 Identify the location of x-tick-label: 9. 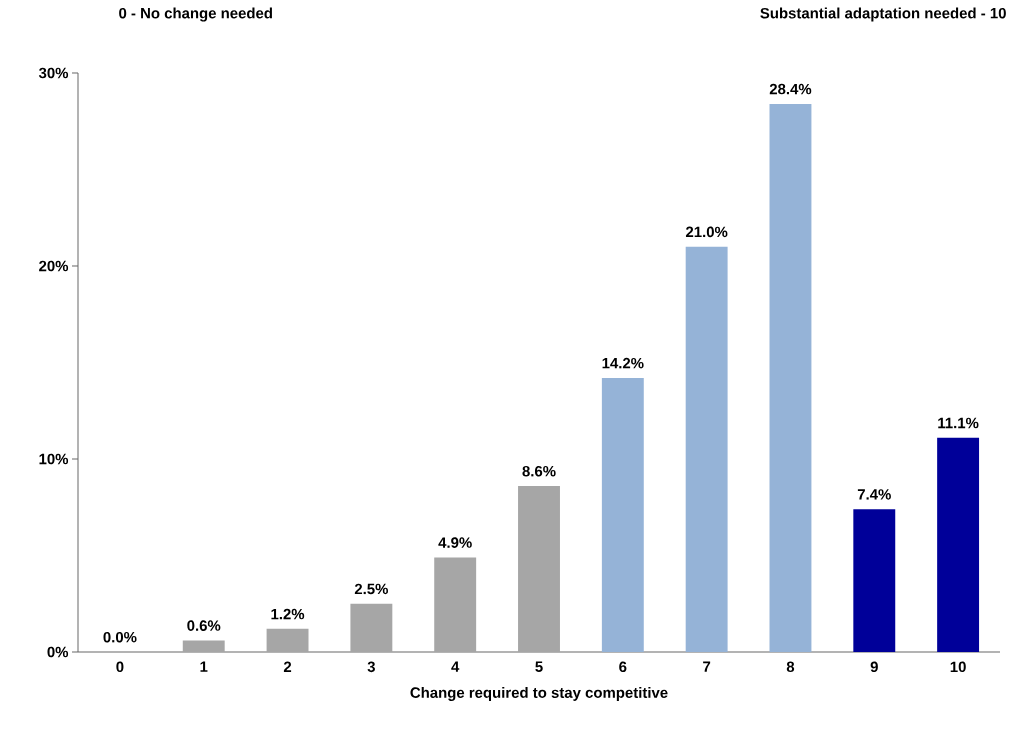
(874, 667).